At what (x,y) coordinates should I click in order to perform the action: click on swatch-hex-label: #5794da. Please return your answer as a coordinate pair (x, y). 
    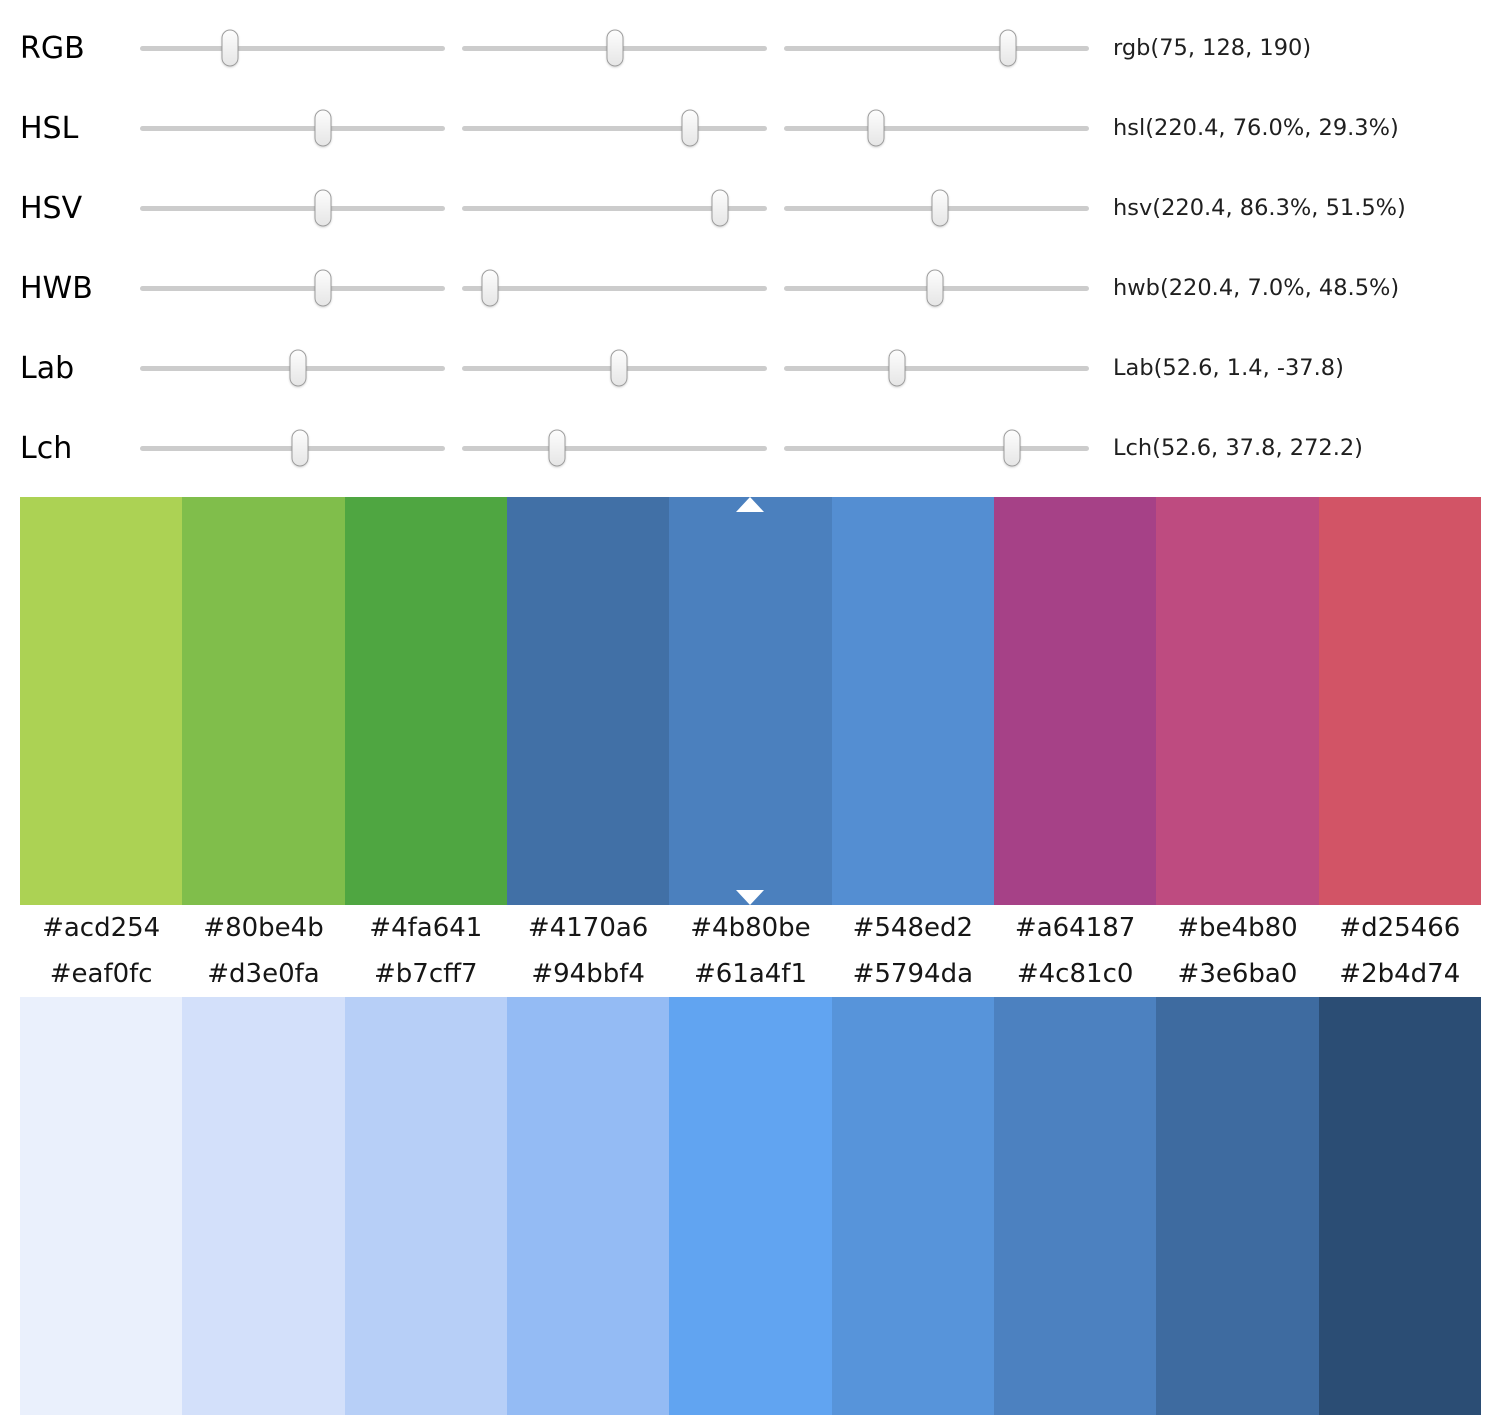
    Looking at the image, I should click on (912, 974).